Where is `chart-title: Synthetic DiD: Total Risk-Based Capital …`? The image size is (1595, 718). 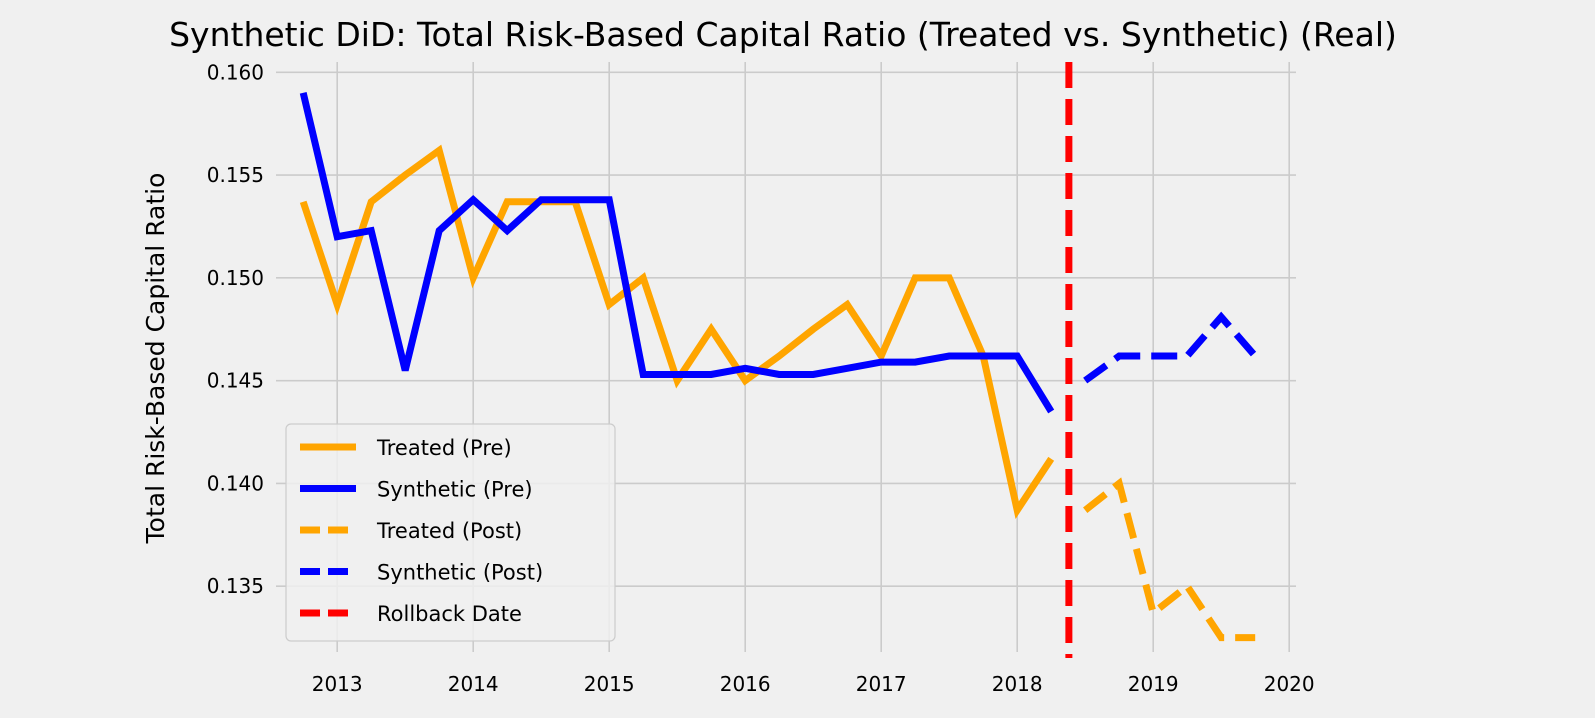 chart-title: Synthetic DiD: Total Risk-Based Capital … is located at coordinates (783, 34).